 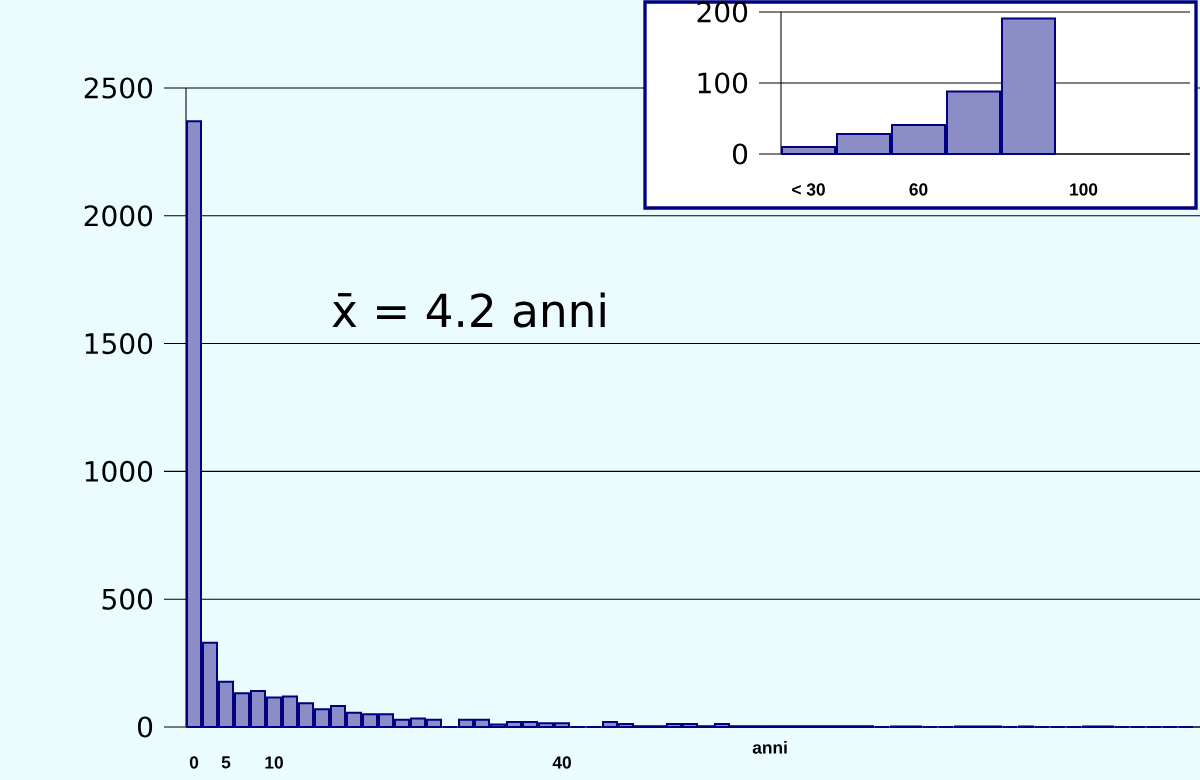 What do you see at coordinates (119, 471) in the screenshot?
I see `y-tick-label: 1000` at bounding box center [119, 471].